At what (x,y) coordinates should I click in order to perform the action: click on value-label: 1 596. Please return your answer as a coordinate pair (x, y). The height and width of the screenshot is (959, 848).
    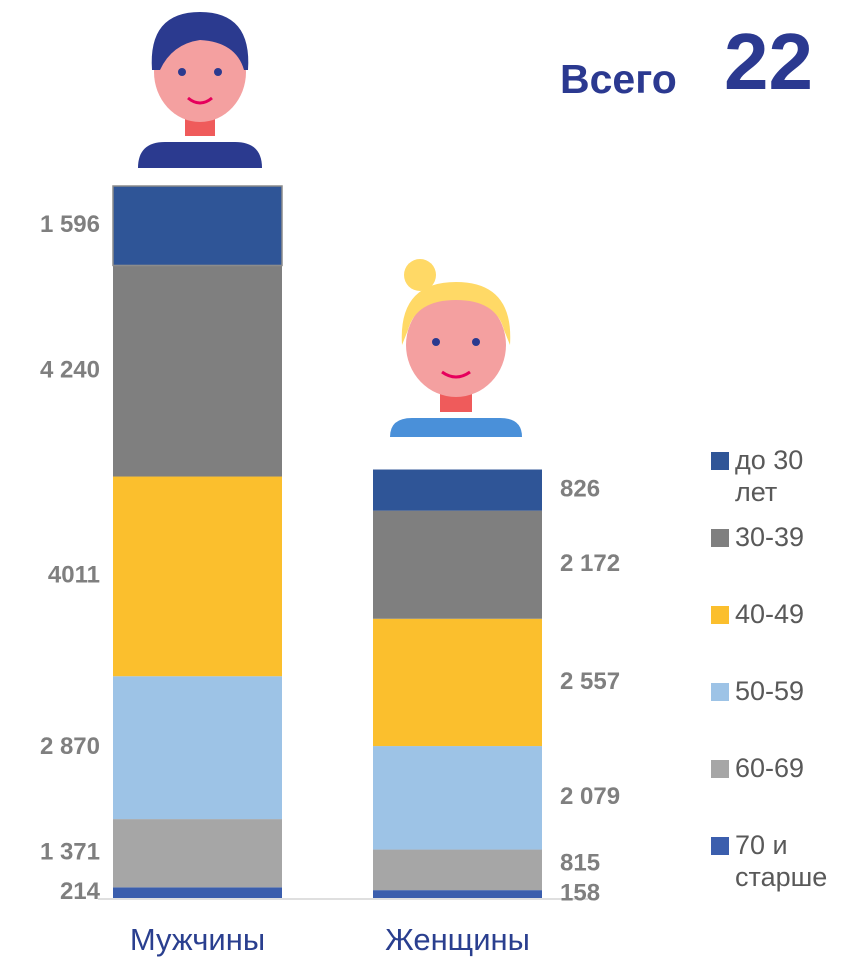
    Looking at the image, I should click on (70, 224).